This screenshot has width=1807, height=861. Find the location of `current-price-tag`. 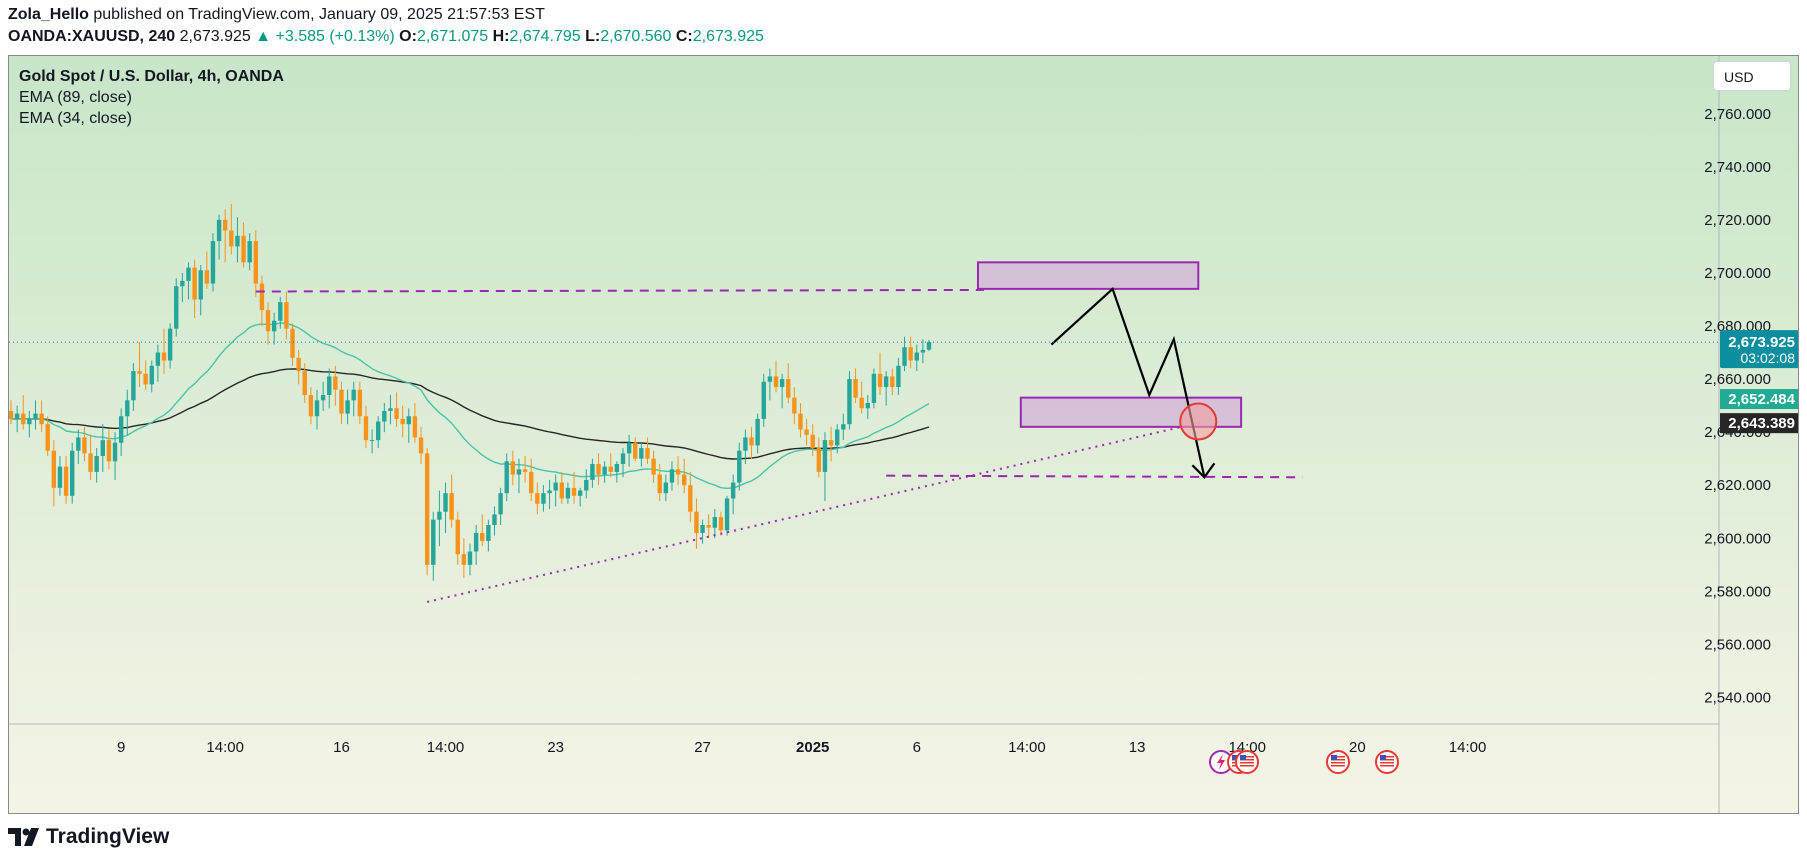

current-price-tag is located at coordinates (1759, 349).